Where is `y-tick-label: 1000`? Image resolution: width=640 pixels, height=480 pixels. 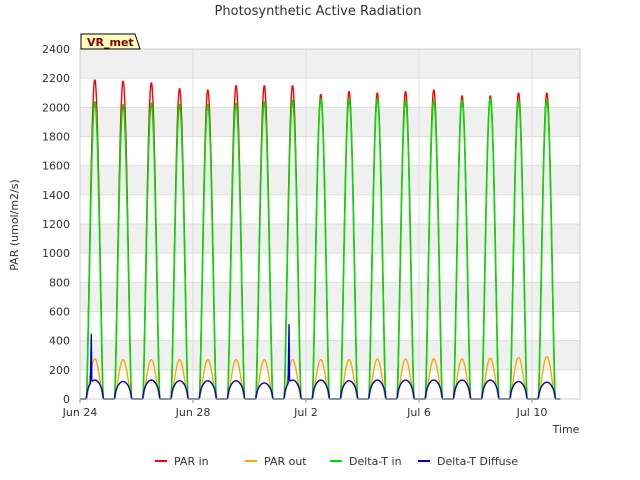
y-tick-label: 1000 is located at coordinates (56, 253).